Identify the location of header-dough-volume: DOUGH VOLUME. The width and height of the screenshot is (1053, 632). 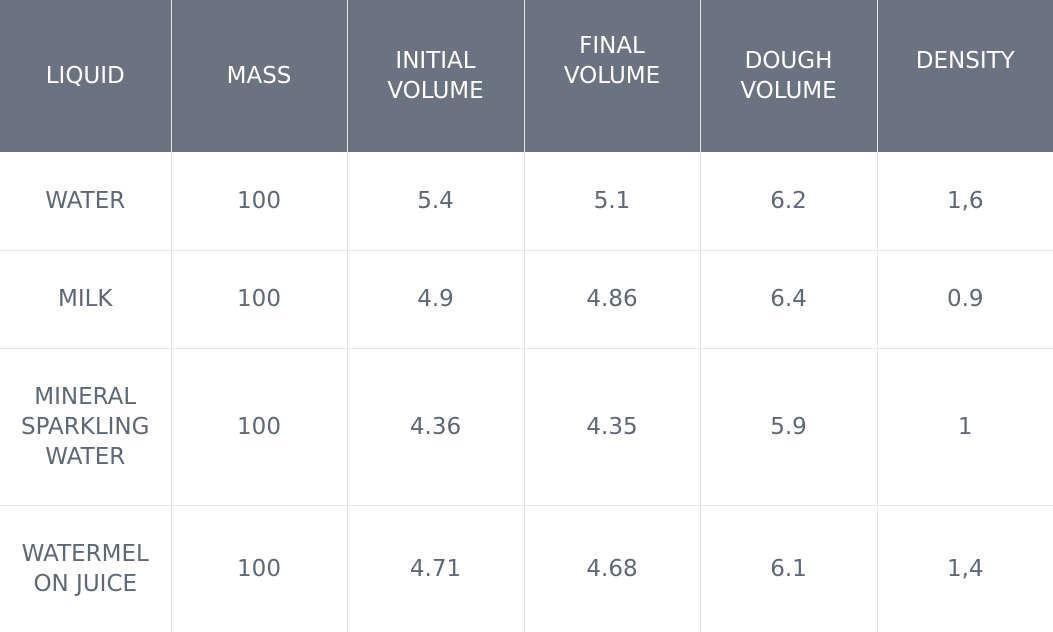
(788, 76).